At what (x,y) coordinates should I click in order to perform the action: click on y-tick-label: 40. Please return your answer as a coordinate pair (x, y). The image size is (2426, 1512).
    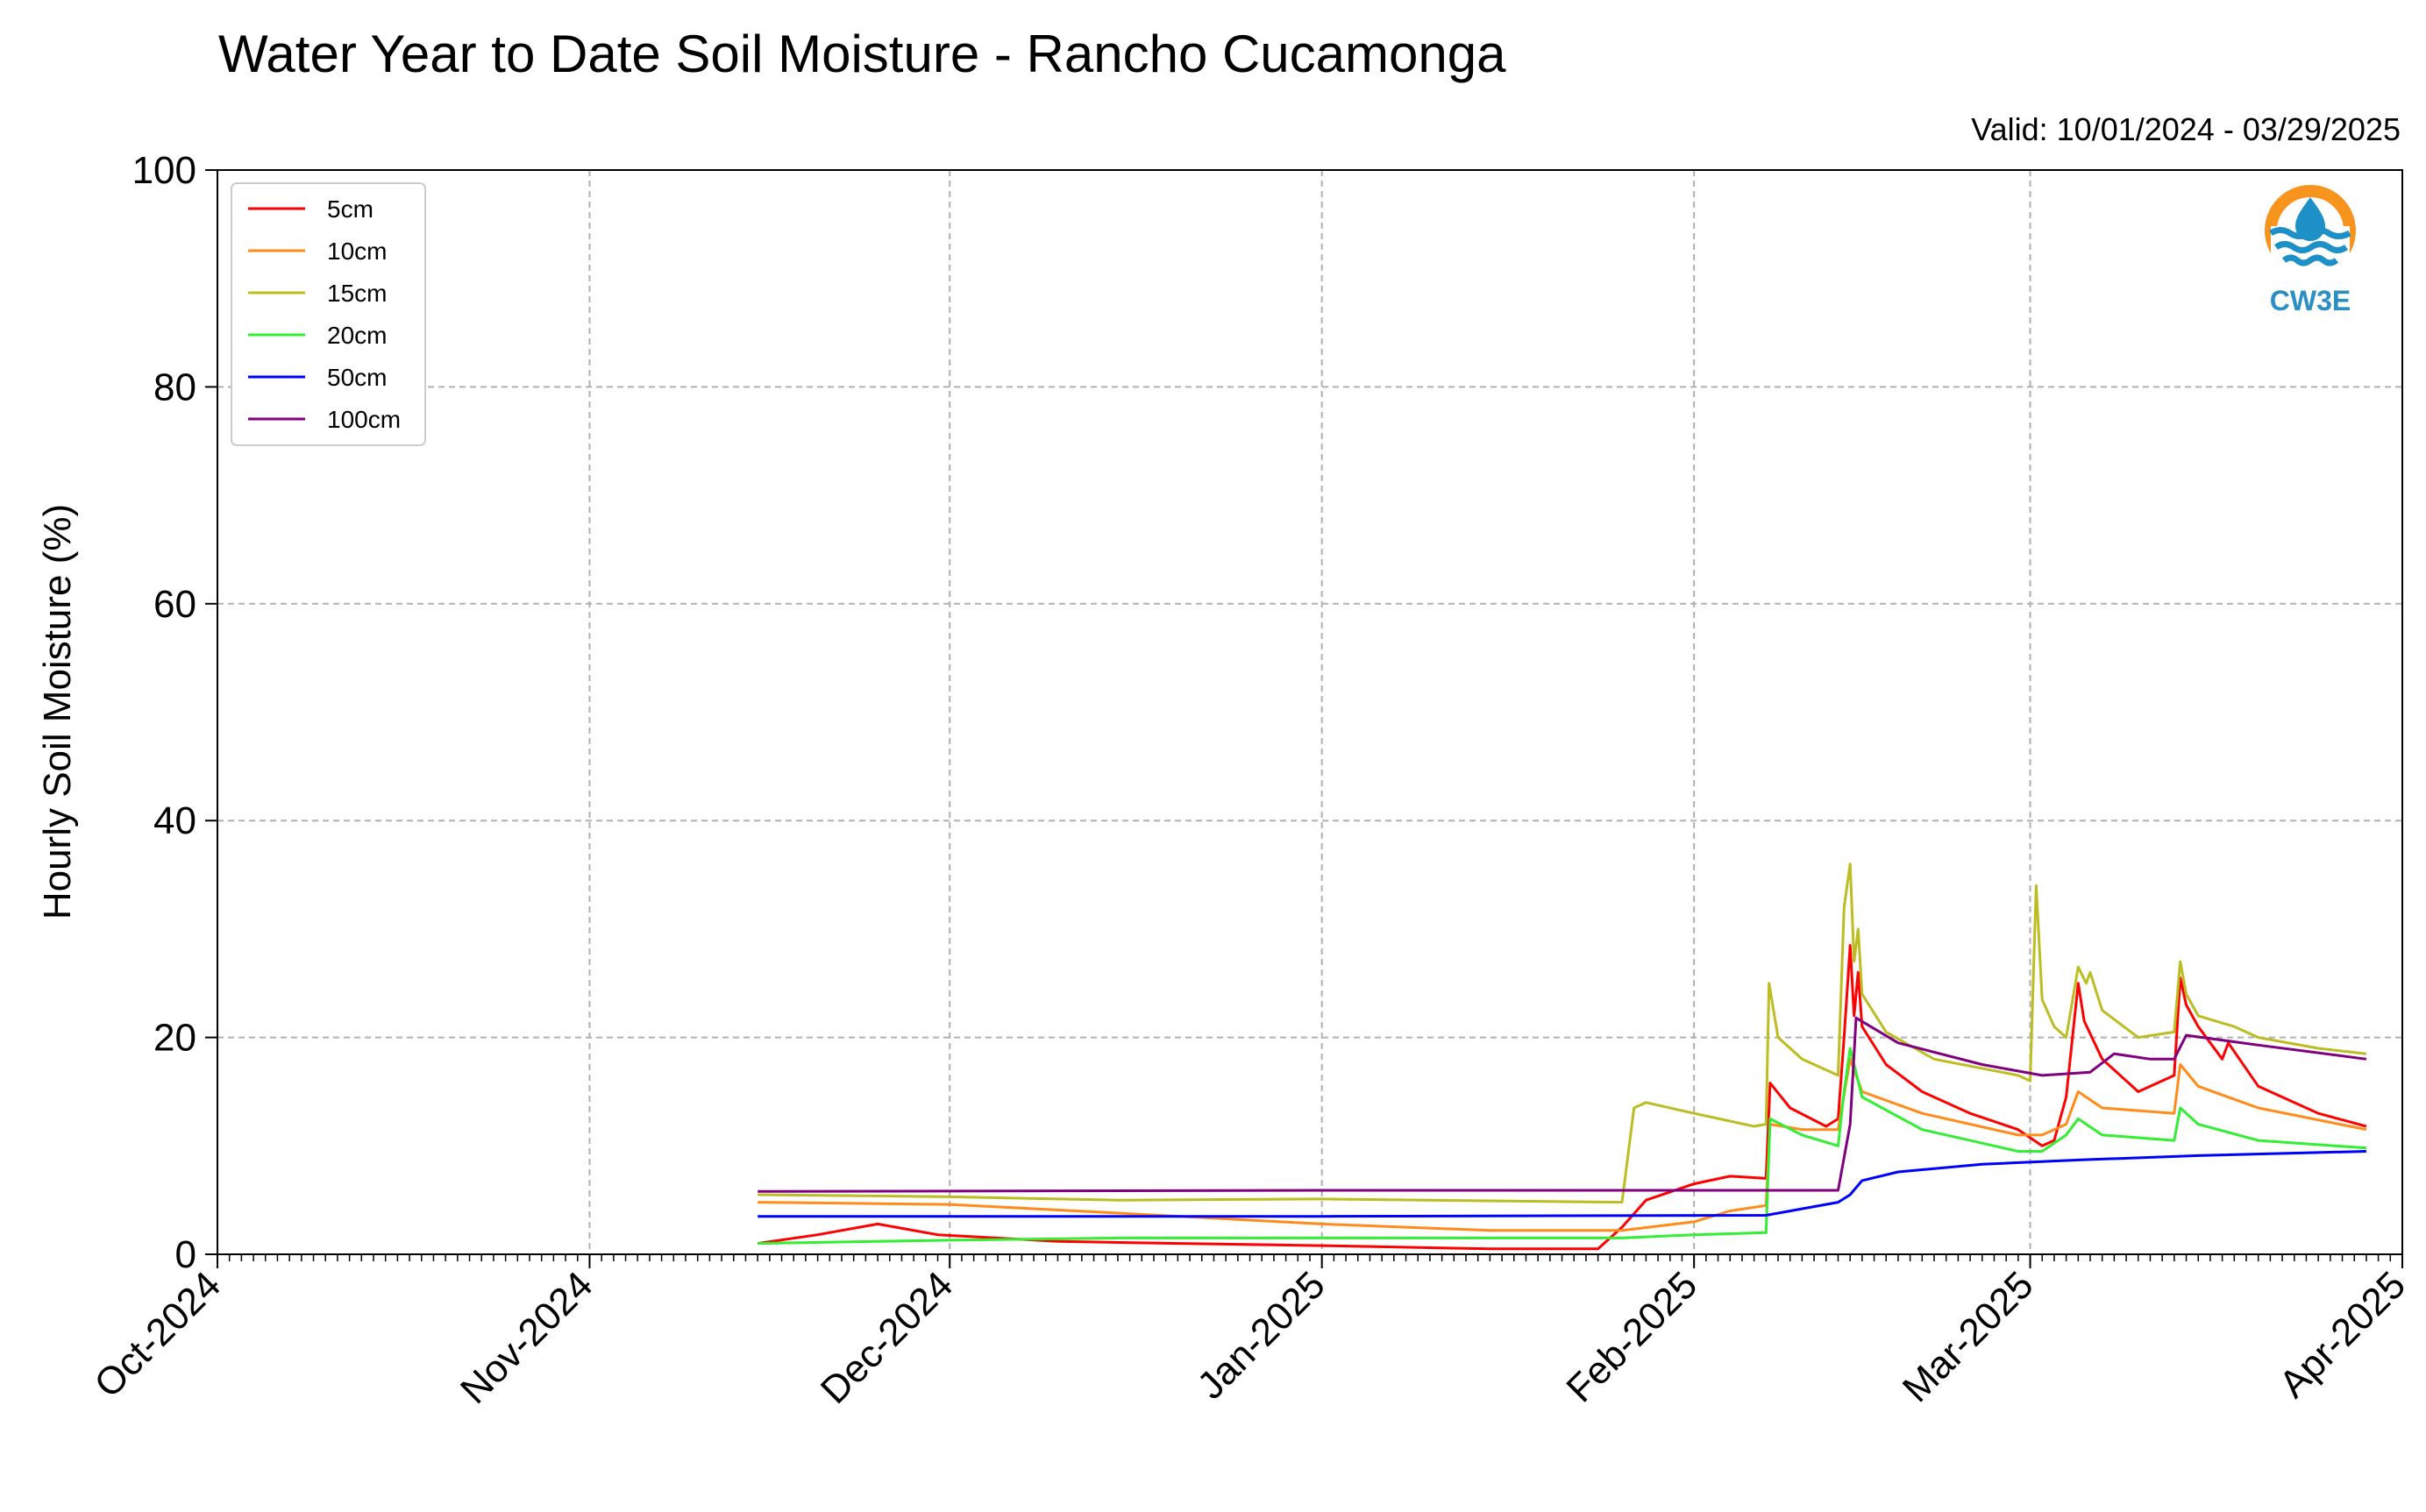
    Looking at the image, I should click on (174, 820).